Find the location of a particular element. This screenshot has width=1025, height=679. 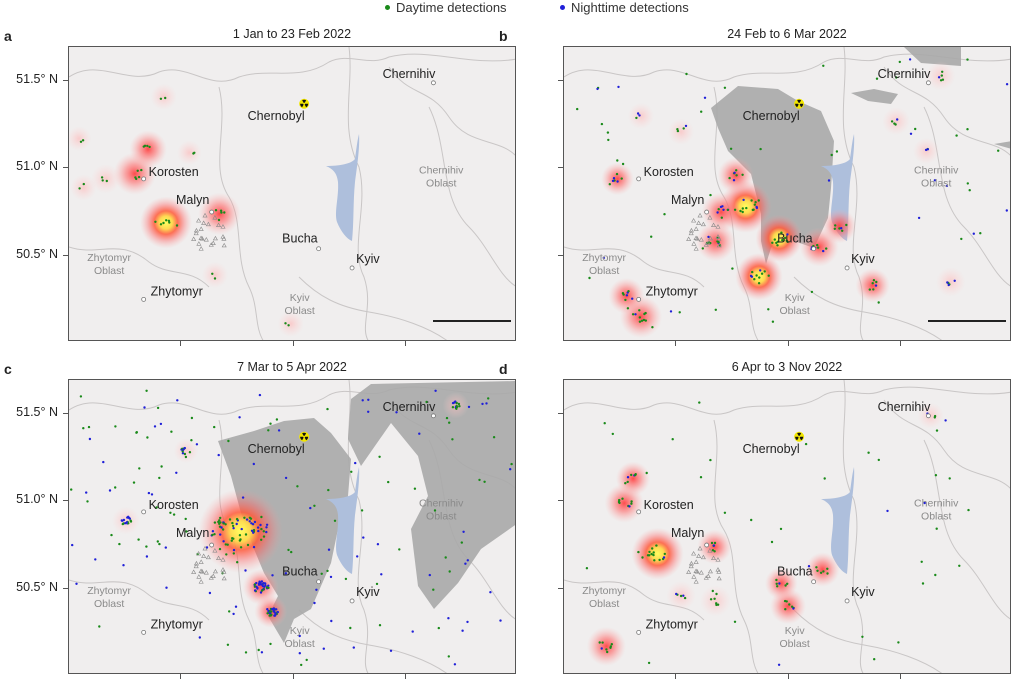

city-label: Kyiv is located at coordinates (368, 592).